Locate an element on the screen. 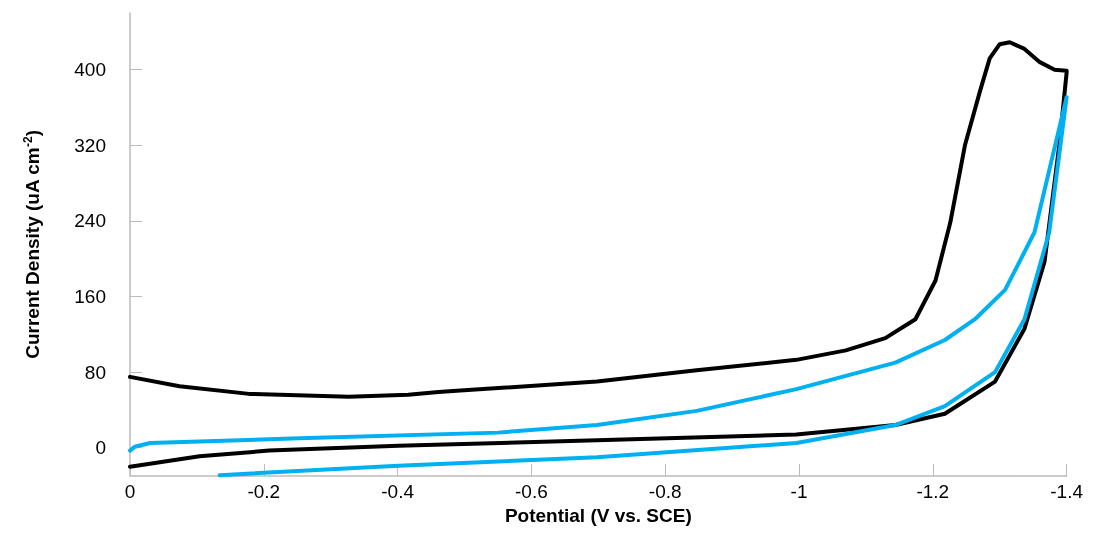 The image size is (1094, 538). x-tick-label: -1.4 is located at coordinates (1067, 492).